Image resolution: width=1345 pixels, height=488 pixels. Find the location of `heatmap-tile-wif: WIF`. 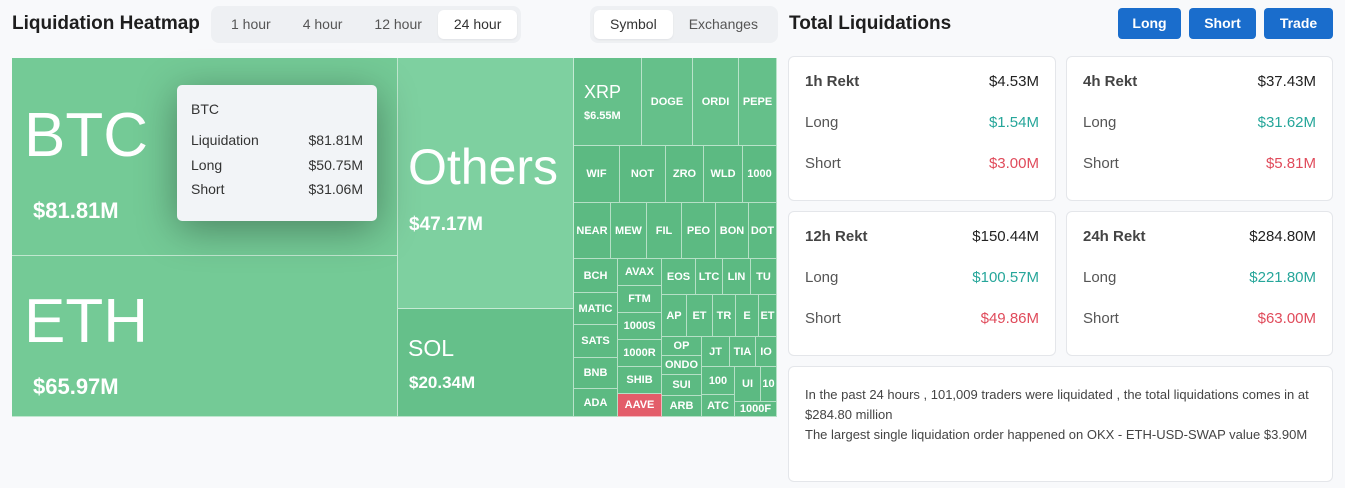

heatmap-tile-wif: WIF is located at coordinates (597, 174).